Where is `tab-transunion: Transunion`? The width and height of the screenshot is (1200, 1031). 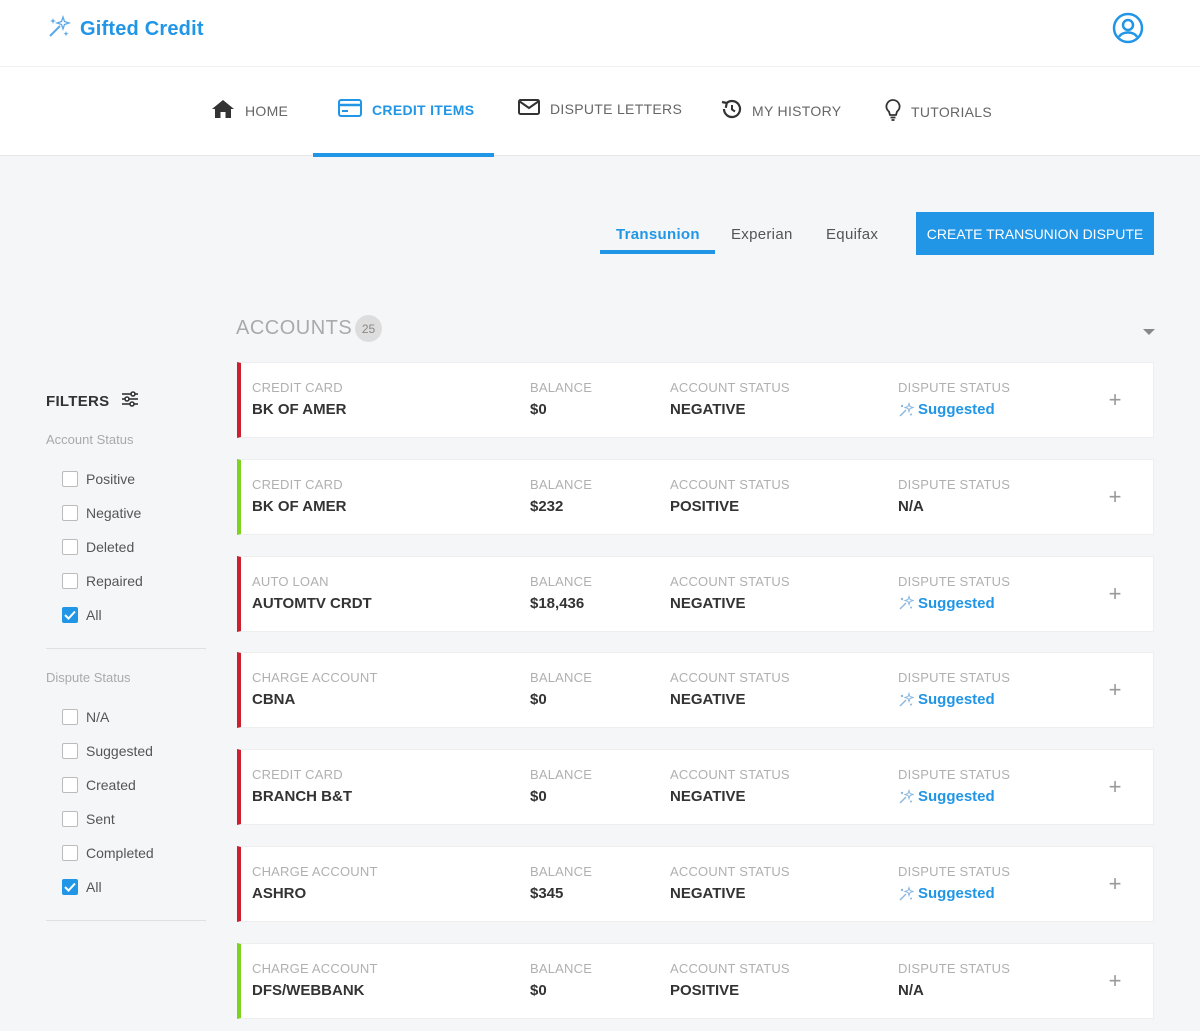
tab-transunion: Transunion is located at coordinates (658, 234).